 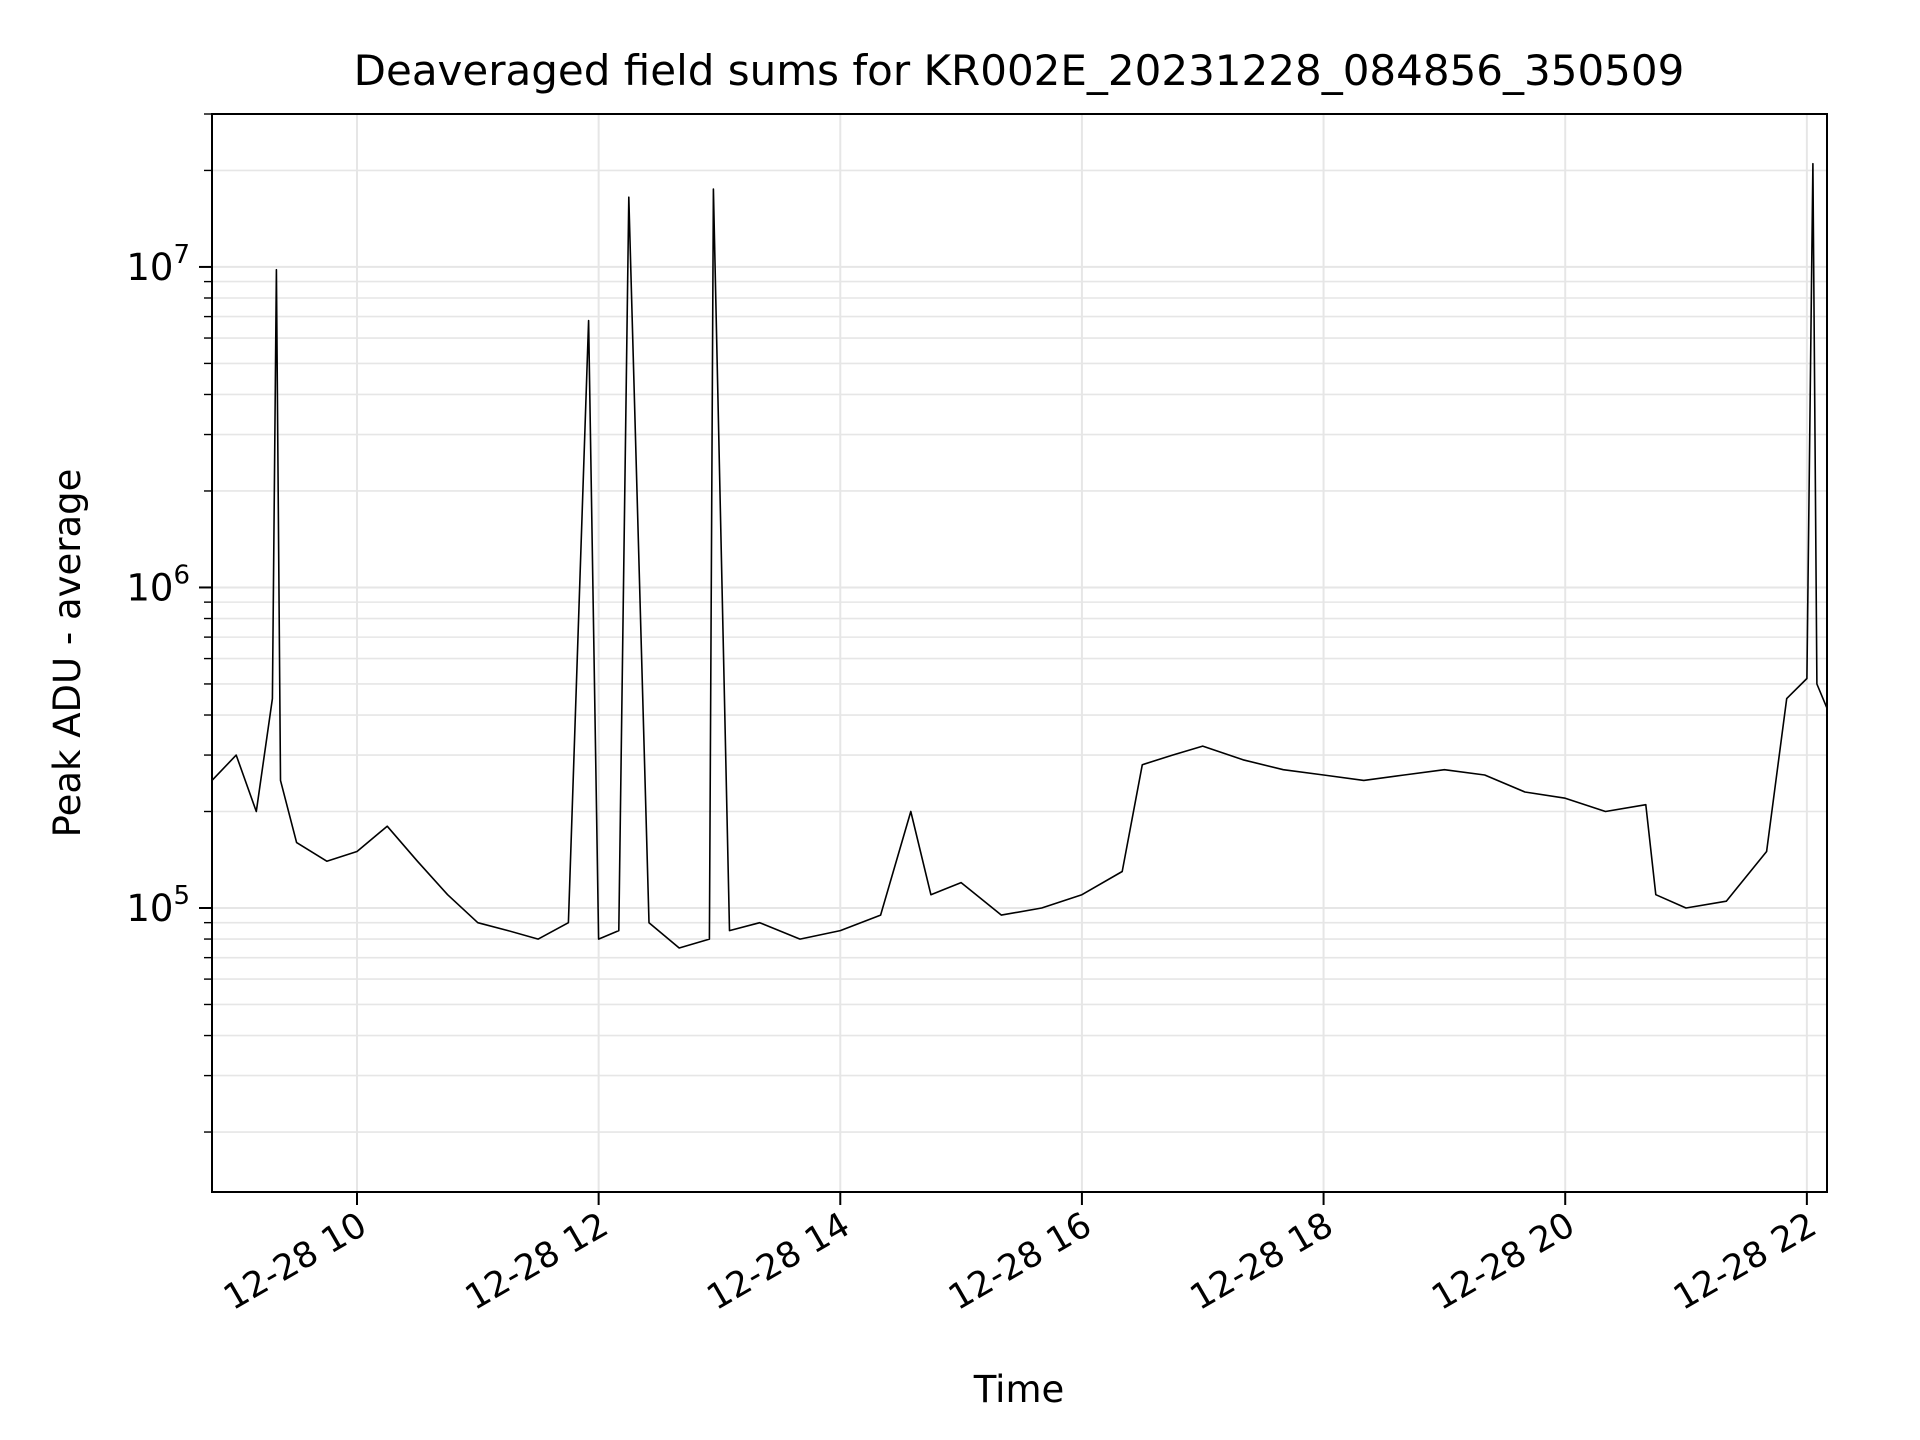 I want to click on x-tick-label: 12-28 18, so click(x=1262, y=1261).